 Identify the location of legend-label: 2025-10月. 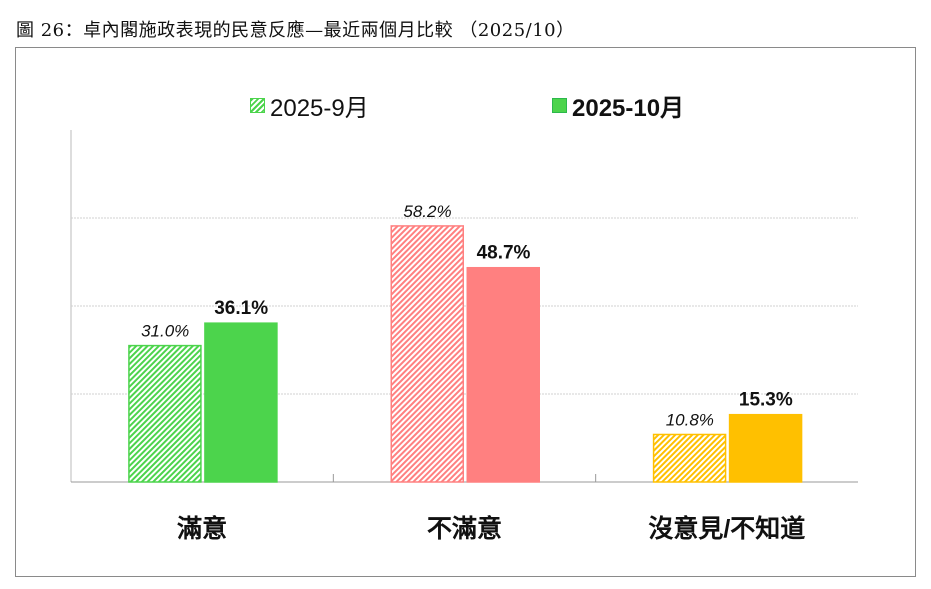
(628, 108).